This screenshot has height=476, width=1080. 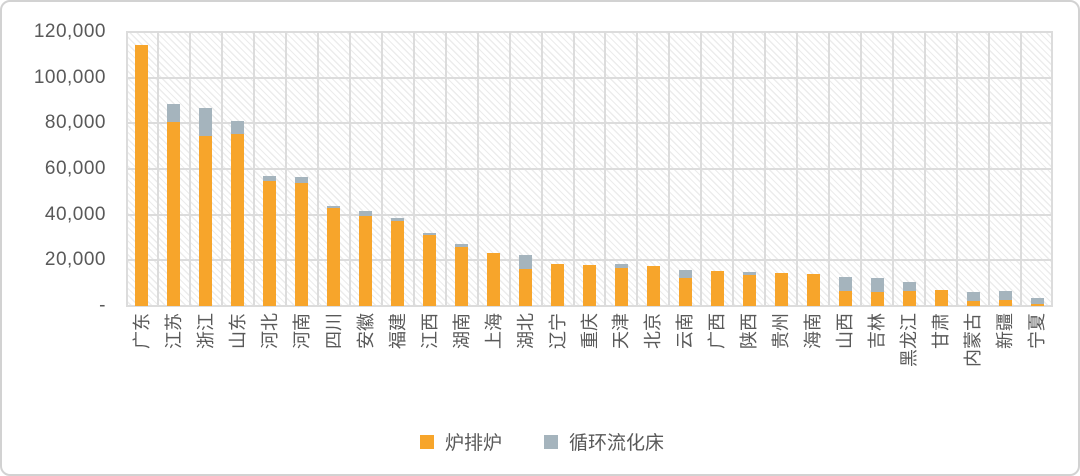 What do you see at coordinates (54, 238) in the screenshot?
I see `y-axis: - 20,000 40,000 60,000 80,000 100,000 120,000` at bounding box center [54, 238].